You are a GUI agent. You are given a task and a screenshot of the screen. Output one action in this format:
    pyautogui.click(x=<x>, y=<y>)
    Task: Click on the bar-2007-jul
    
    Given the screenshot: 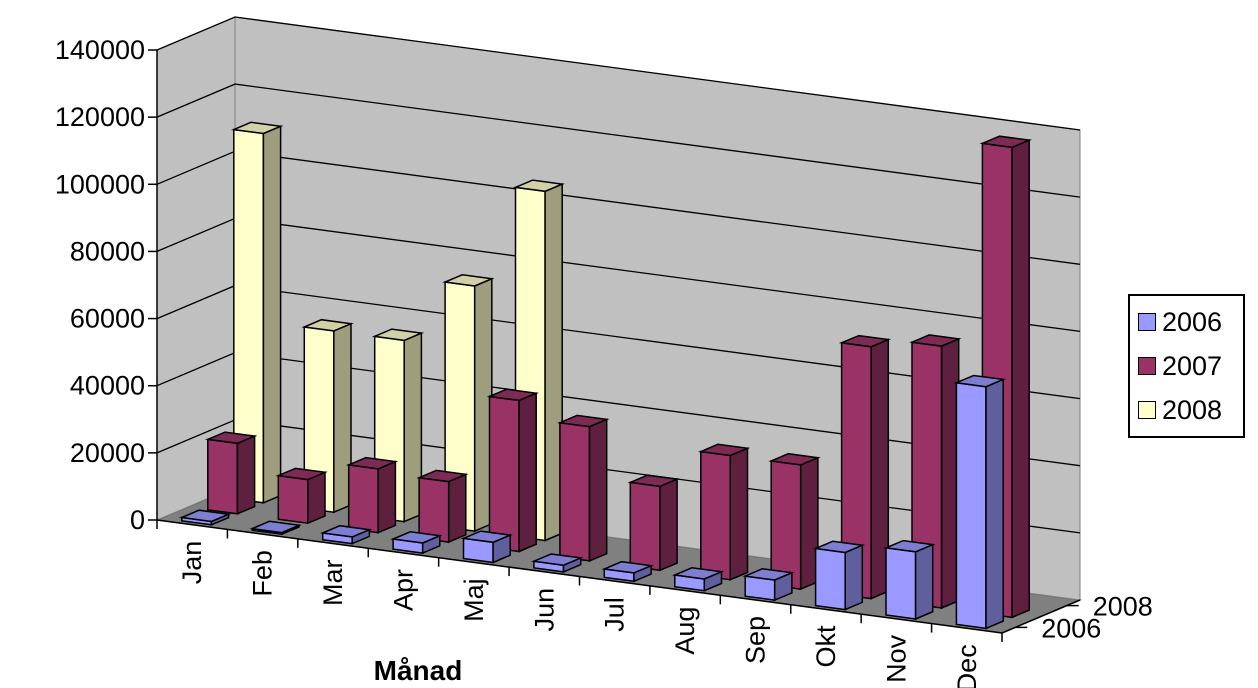 What is the action you would take?
    pyautogui.click(x=653, y=523)
    